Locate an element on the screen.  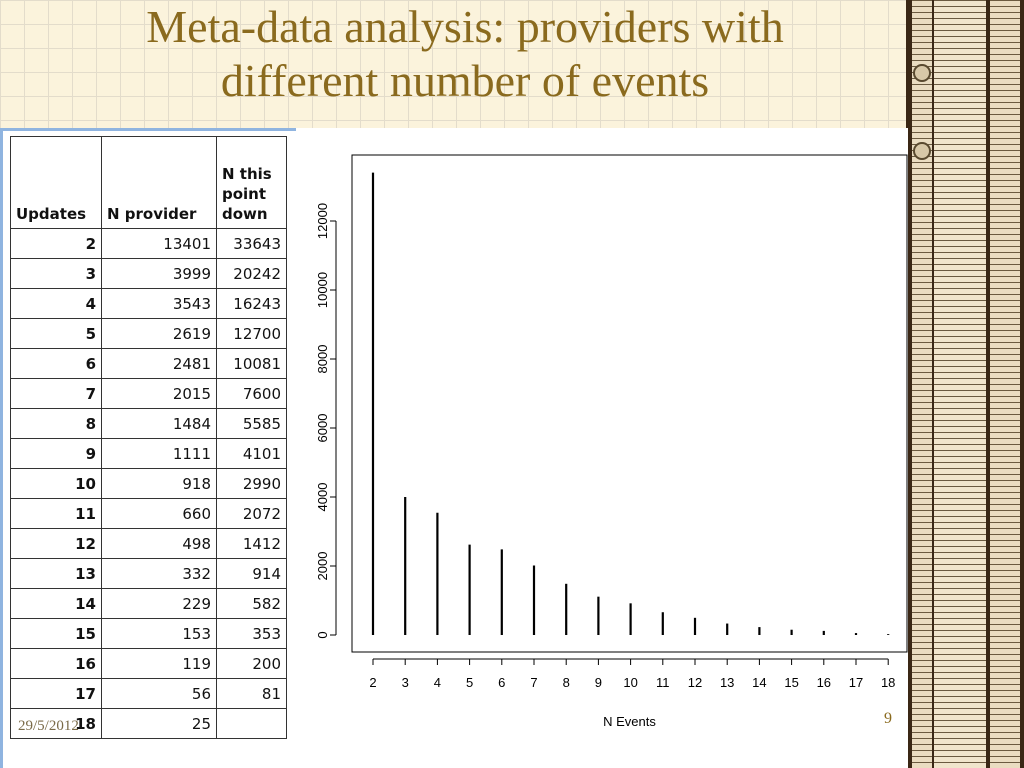
cell-n-this-point-down: 1412 is located at coordinates (251, 543).